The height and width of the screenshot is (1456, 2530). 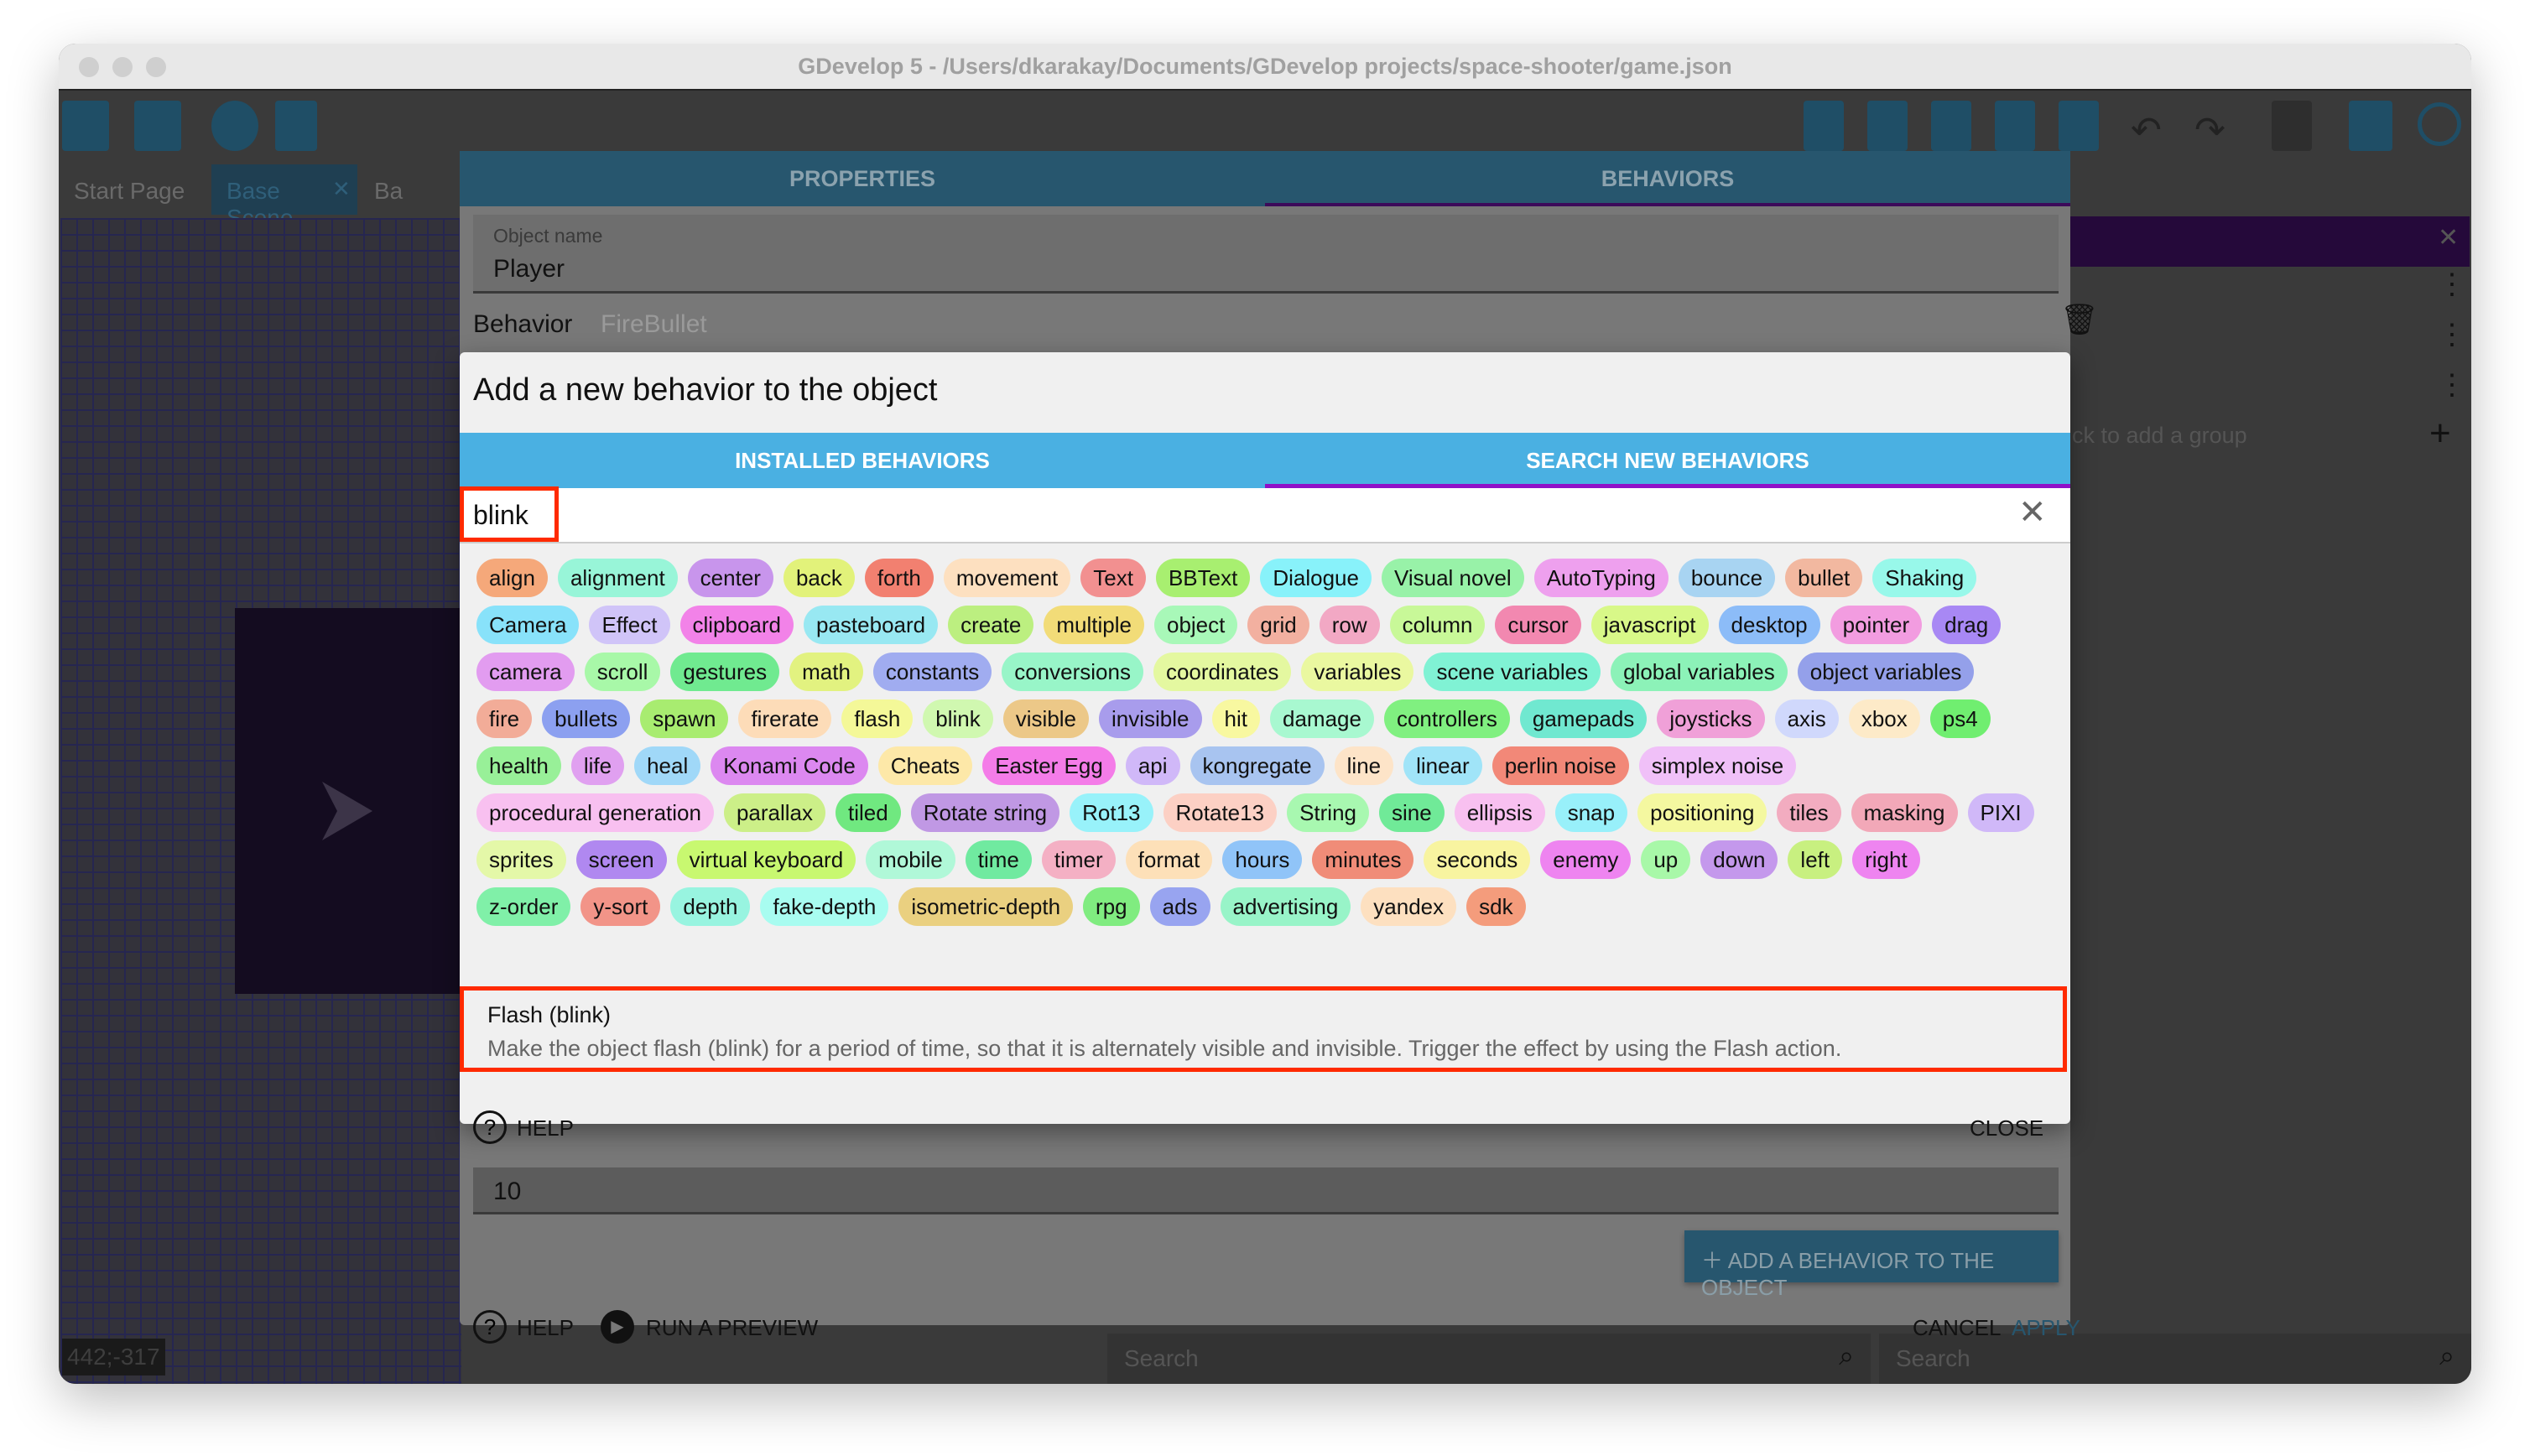 I want to click on tag-chip: pasteboard, so click(x=871, y=625).